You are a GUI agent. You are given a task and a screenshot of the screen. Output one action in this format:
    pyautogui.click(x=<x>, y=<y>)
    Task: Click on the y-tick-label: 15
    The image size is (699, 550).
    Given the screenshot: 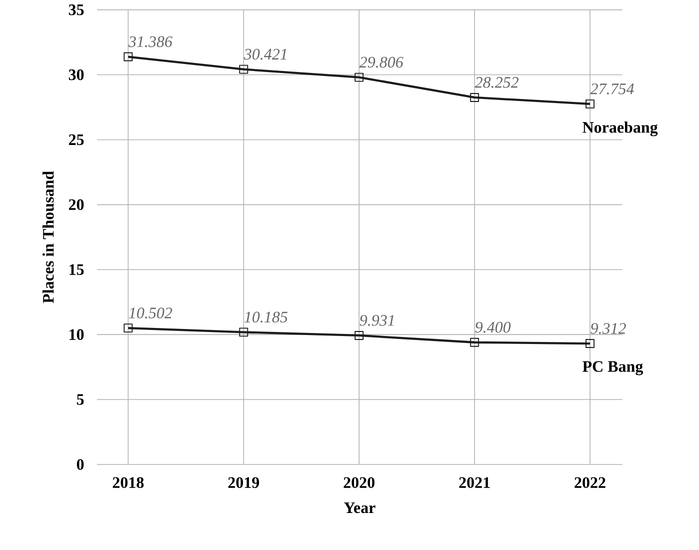 What is the action you would take?
    pyautogui.click(x=77, y=269)
    